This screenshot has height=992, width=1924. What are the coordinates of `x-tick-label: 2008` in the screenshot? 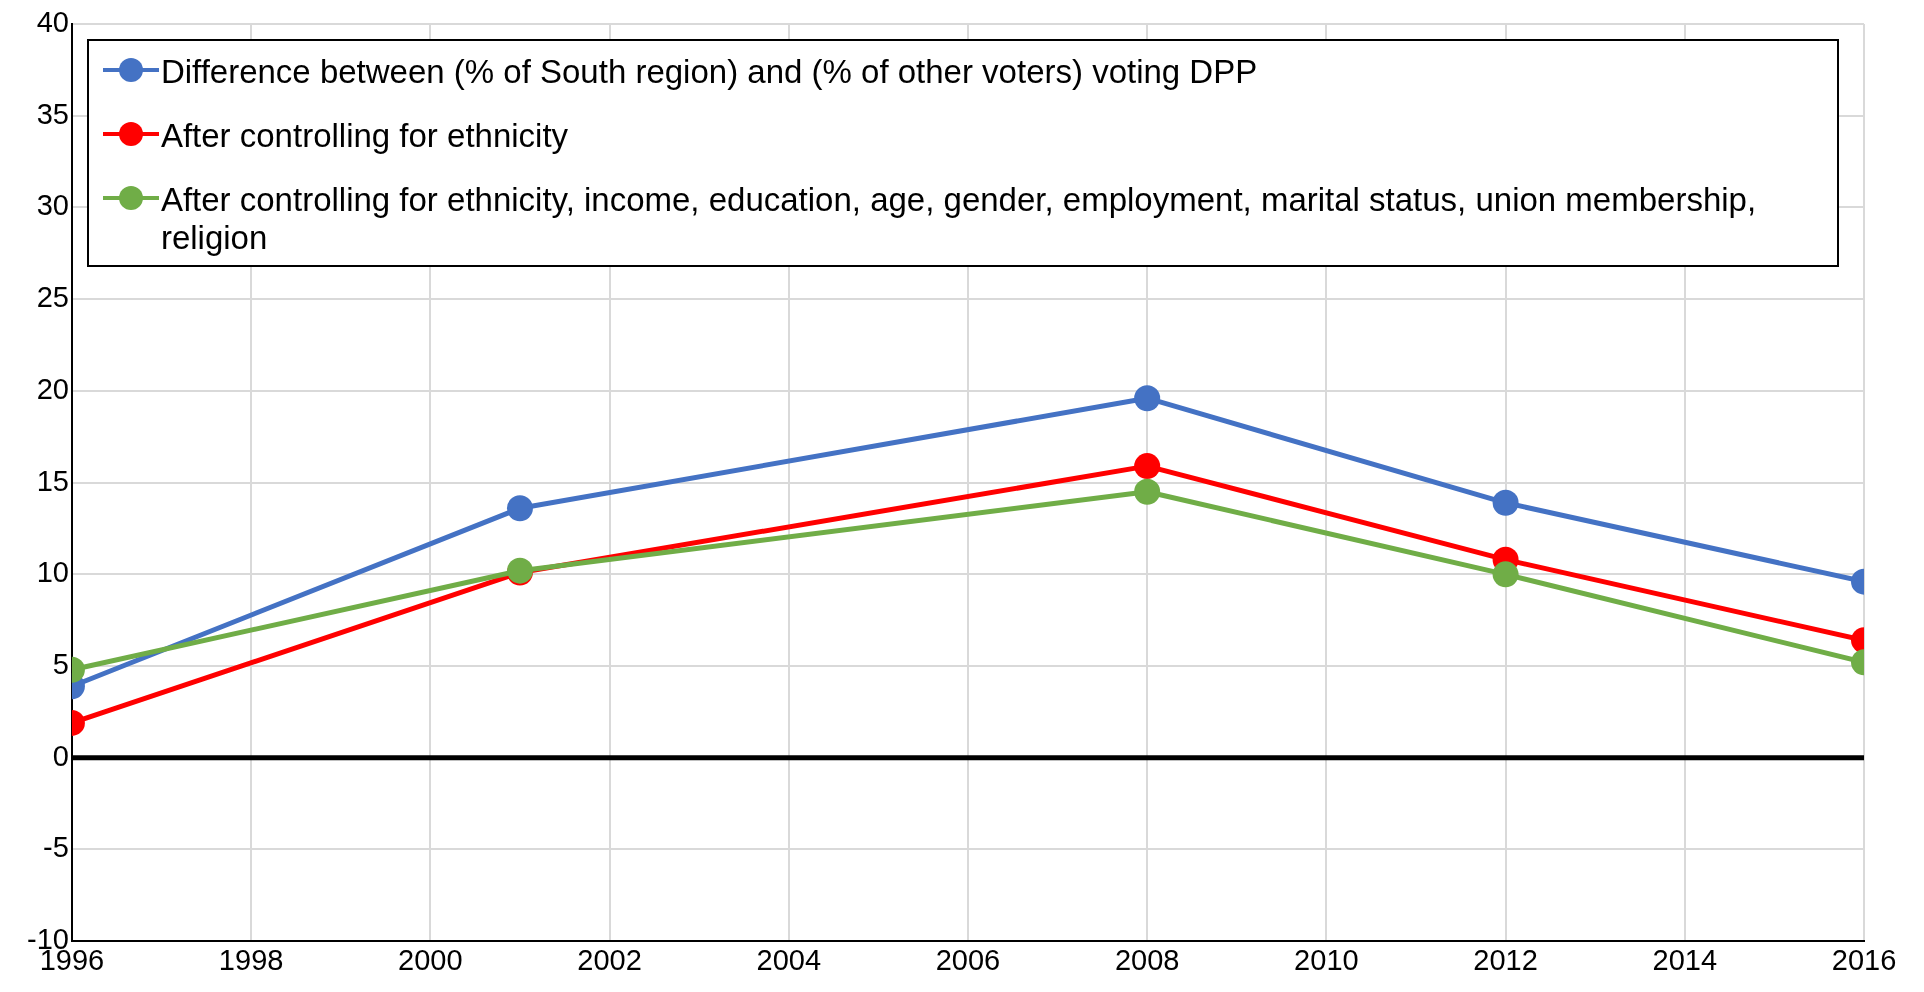 It's located at (1147, 959).